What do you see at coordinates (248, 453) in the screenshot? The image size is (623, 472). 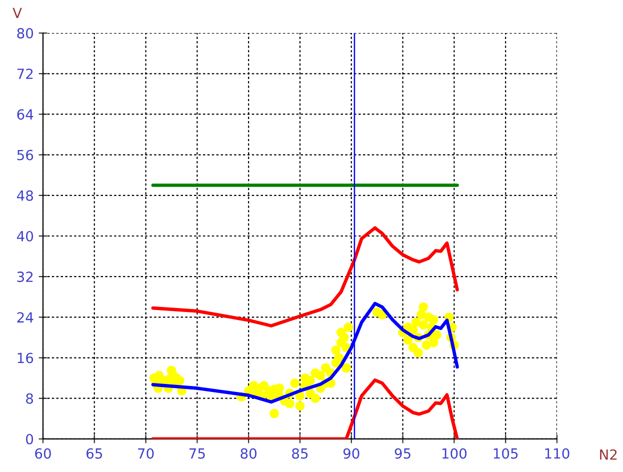 I see `x-tick-label: 80` at bounding box center [248, 453].